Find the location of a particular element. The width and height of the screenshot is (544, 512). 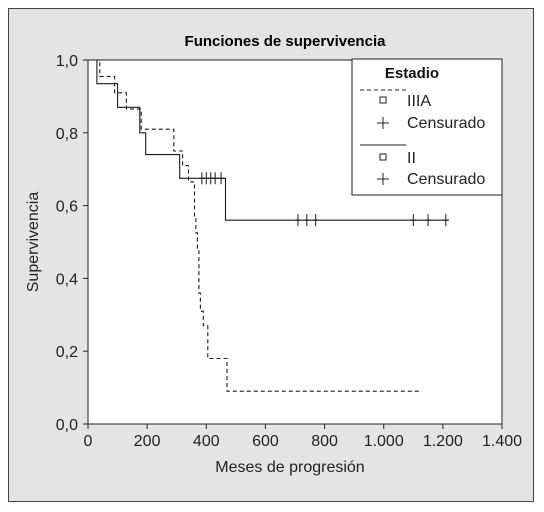

y-tick-label: 0,6 is located at coordinates (67, 207).